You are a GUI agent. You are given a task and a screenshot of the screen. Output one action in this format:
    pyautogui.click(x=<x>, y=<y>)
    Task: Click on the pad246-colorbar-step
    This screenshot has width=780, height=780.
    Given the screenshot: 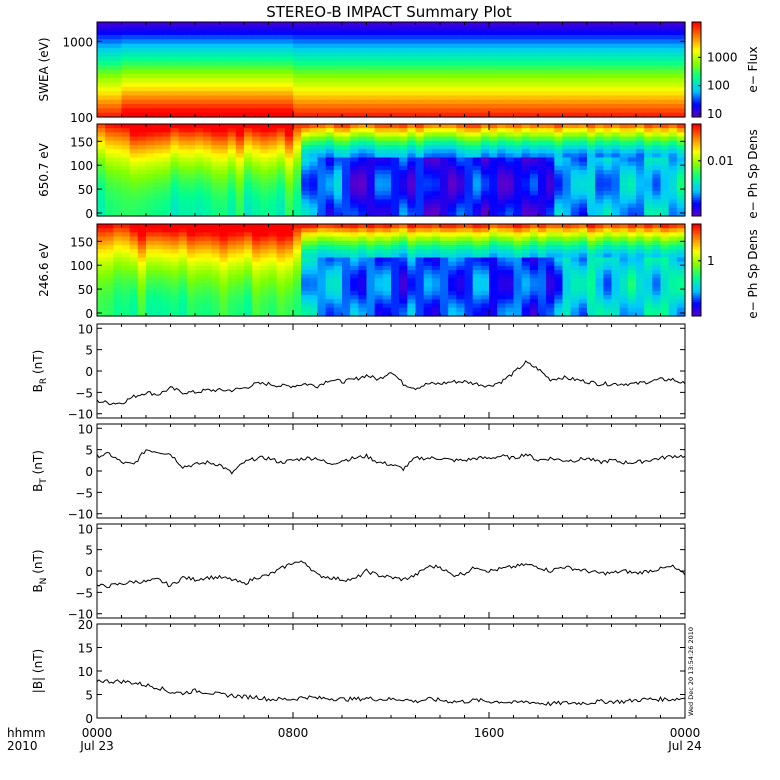 What is the action you would take?
    pyautogui.click(x=696, y=237)
    